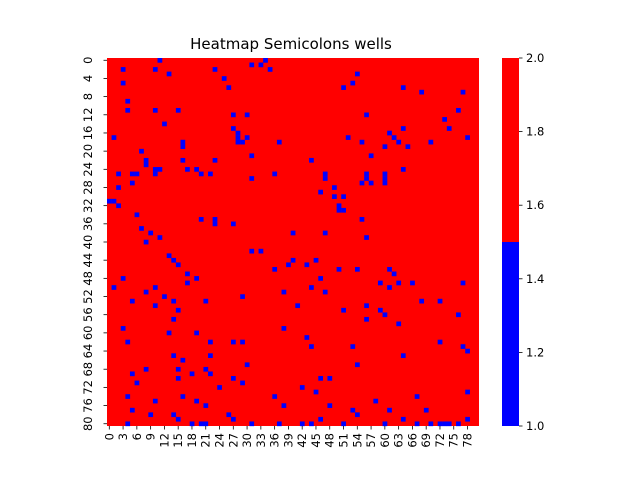  Describe the element at coordinates (88, 423) in the screenshot. I see `y-tick-label: 80` at that location.